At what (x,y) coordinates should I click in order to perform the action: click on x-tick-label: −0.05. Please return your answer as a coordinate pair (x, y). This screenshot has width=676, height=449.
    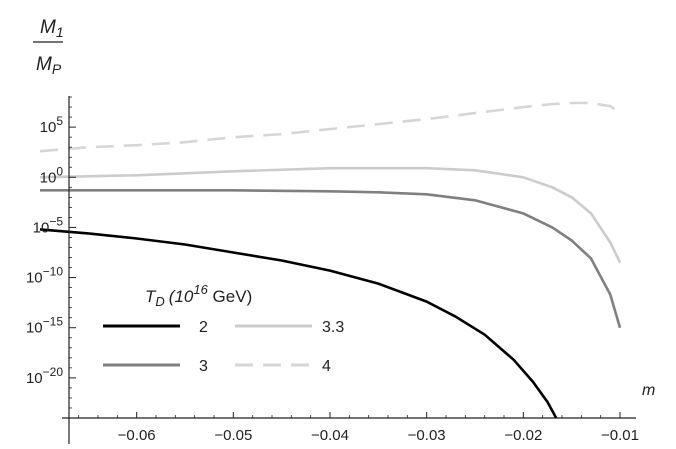
    Looking at the image, I should click on (233, 435).